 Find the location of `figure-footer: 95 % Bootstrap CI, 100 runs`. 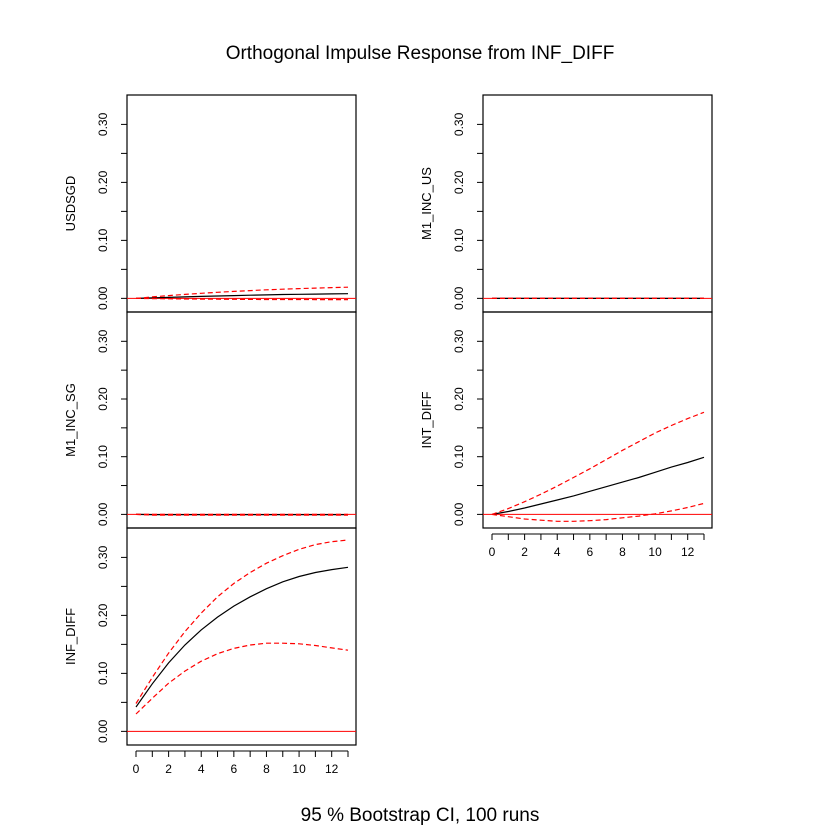

figure-footer: 95 % Bootstrap CI, 100 runs is located at coordinates (420, 815).